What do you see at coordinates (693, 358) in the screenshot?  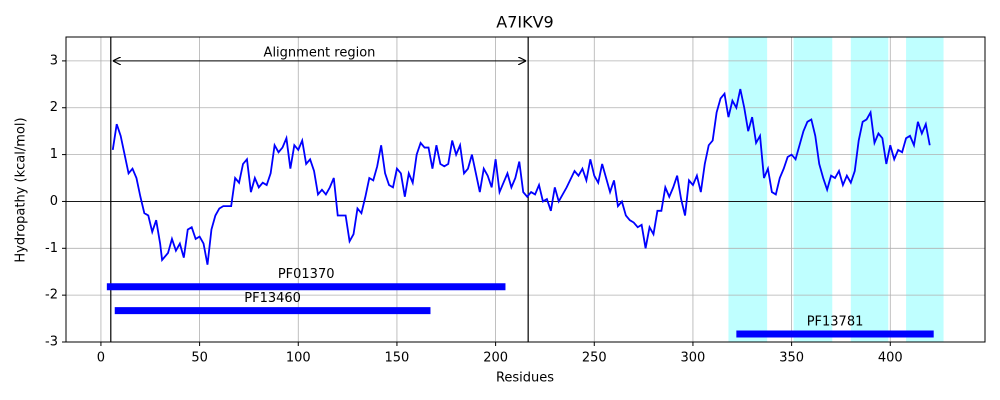 I see `x-tick-label: 300` at bounding box center [693, 358].